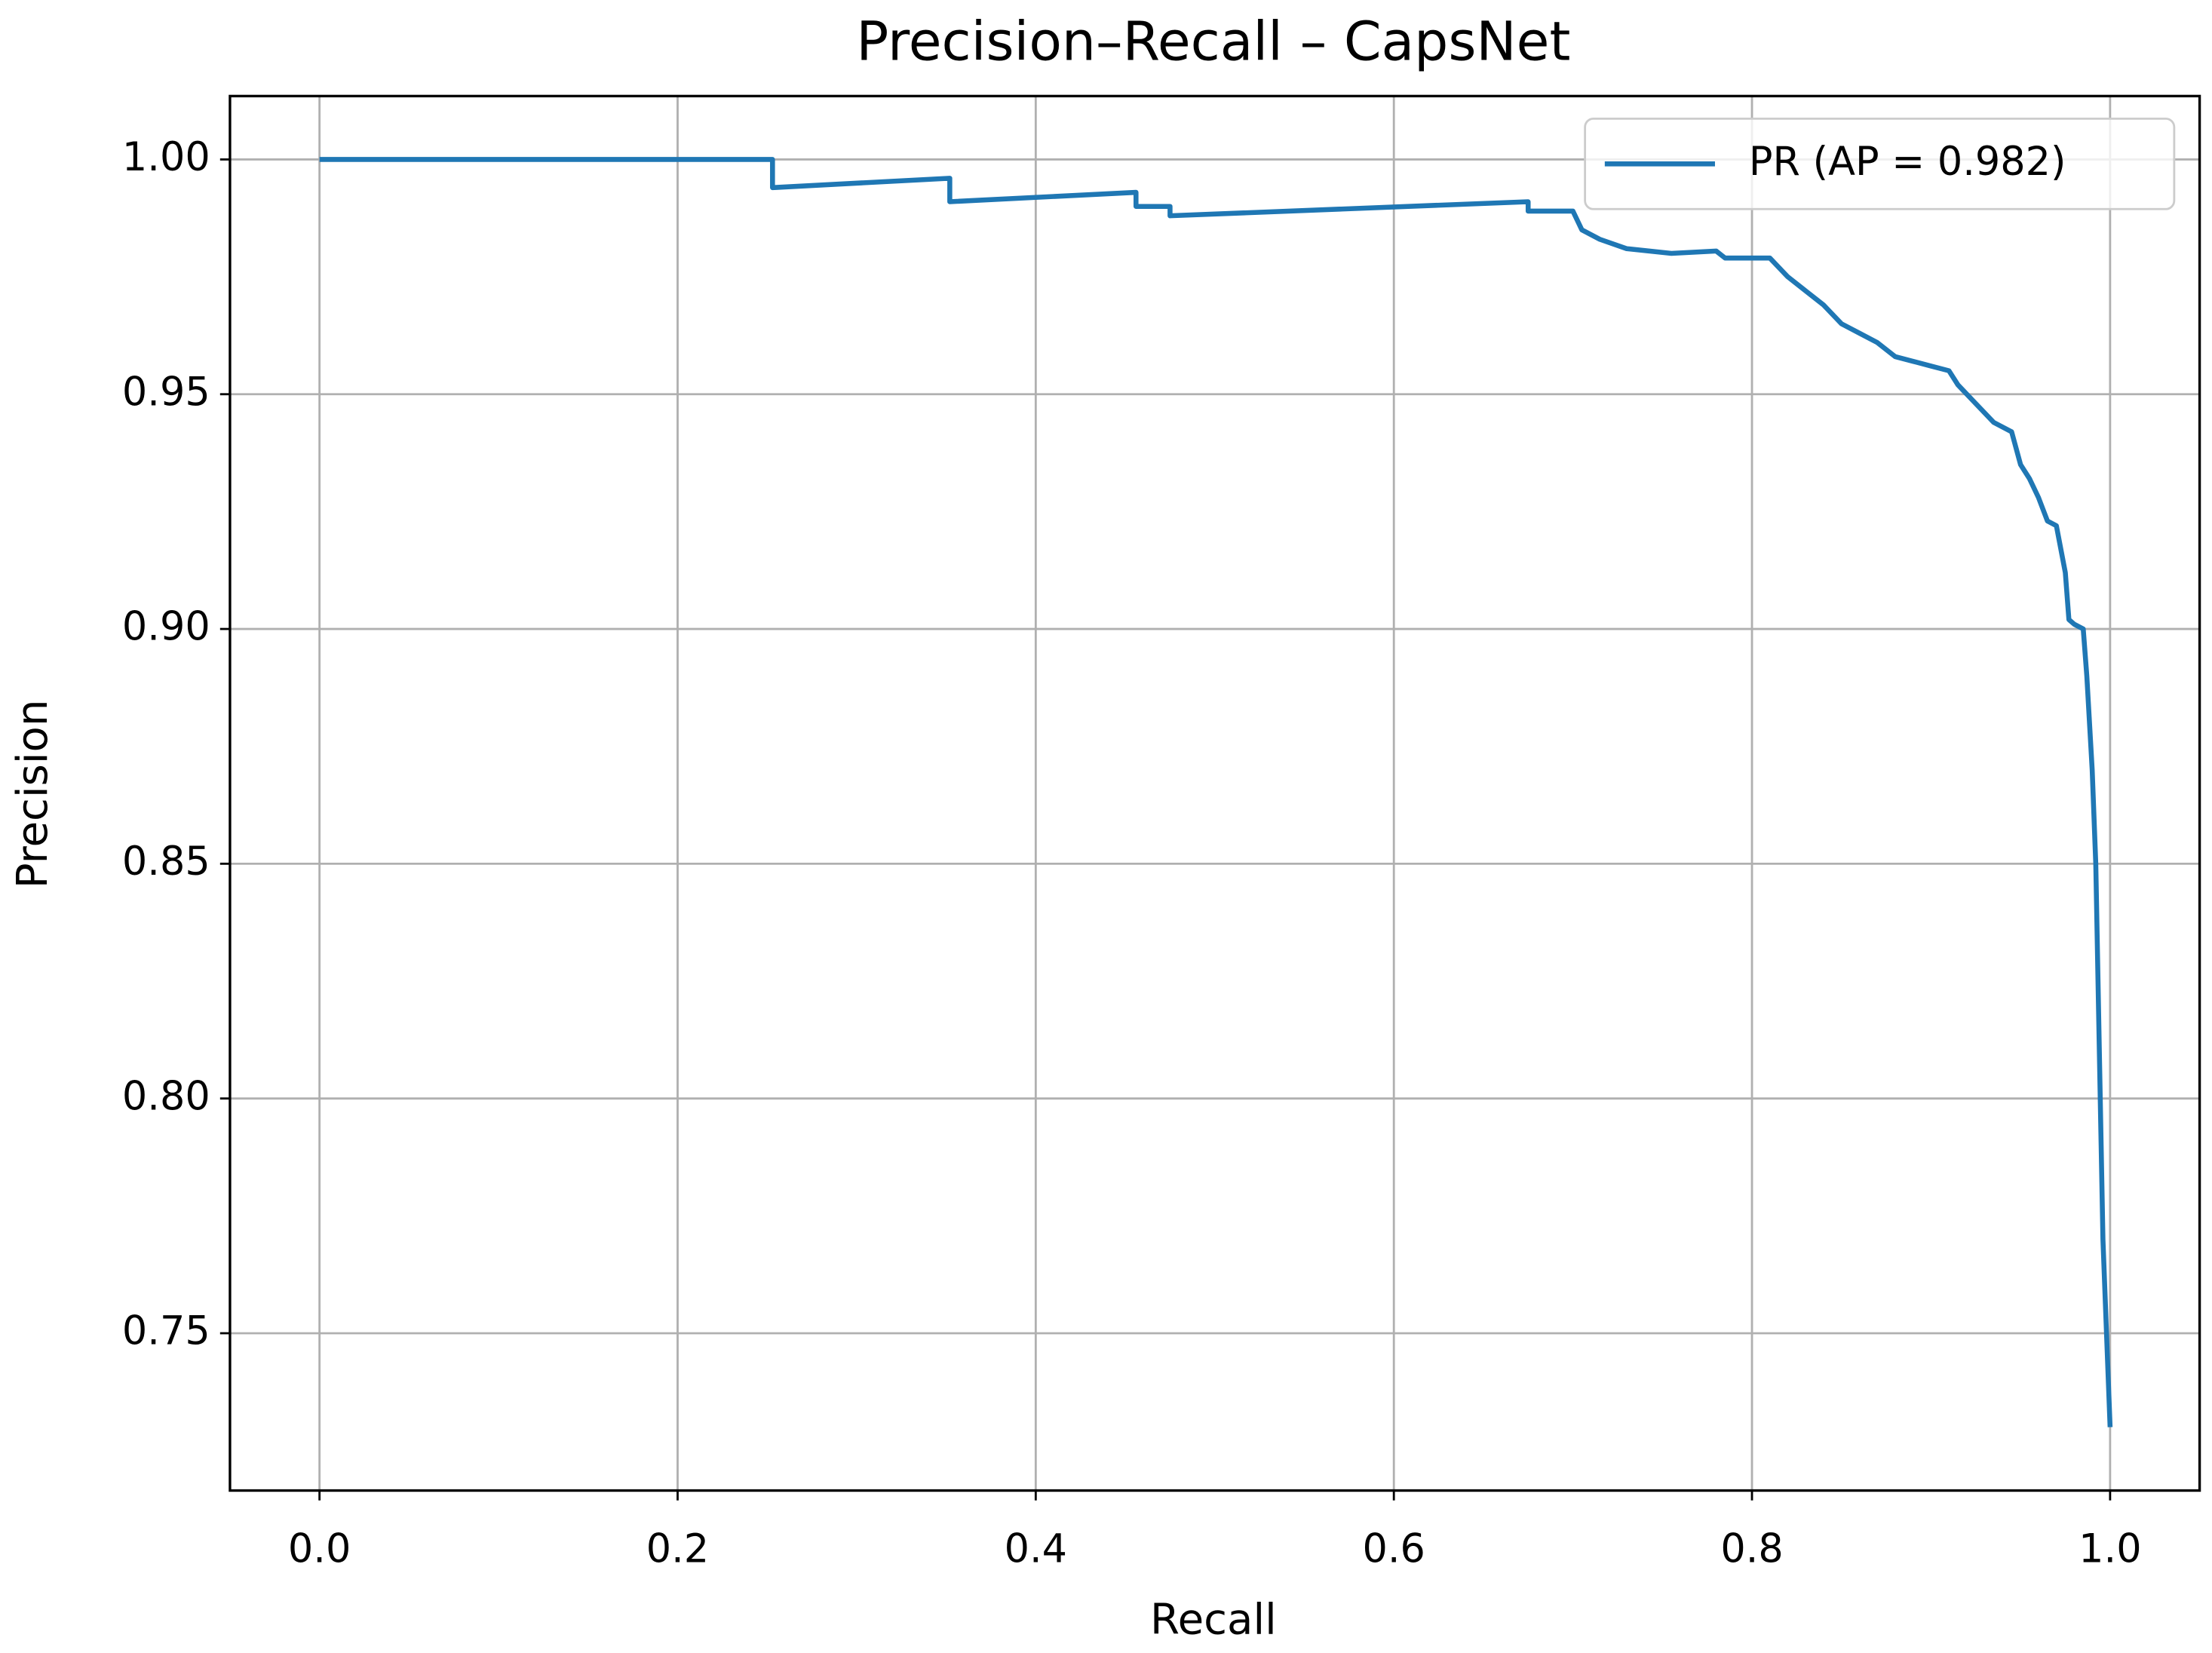 The image size is (2212, 1653). Describe the element at coordinates (166, 862) in the screenshot. I see `y-tick-label: 0.85` at that location.